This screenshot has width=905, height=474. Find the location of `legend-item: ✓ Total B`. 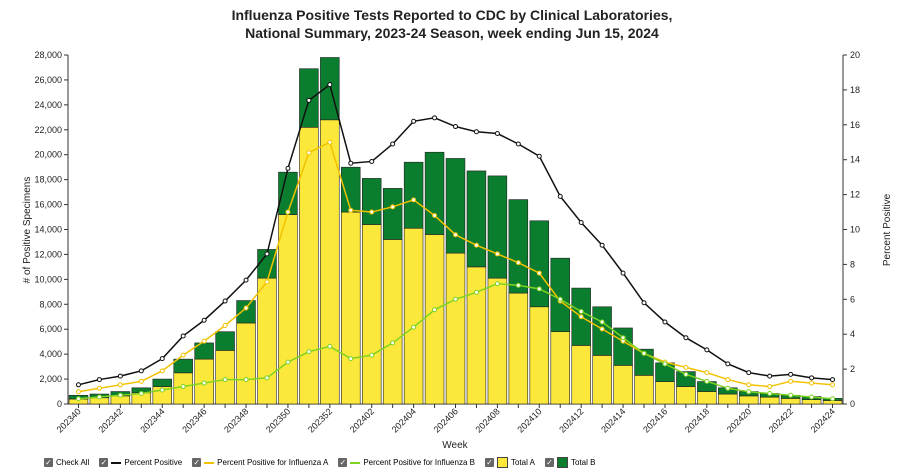

legend-item: ✓ Total B is located at coordinates (569, 462).